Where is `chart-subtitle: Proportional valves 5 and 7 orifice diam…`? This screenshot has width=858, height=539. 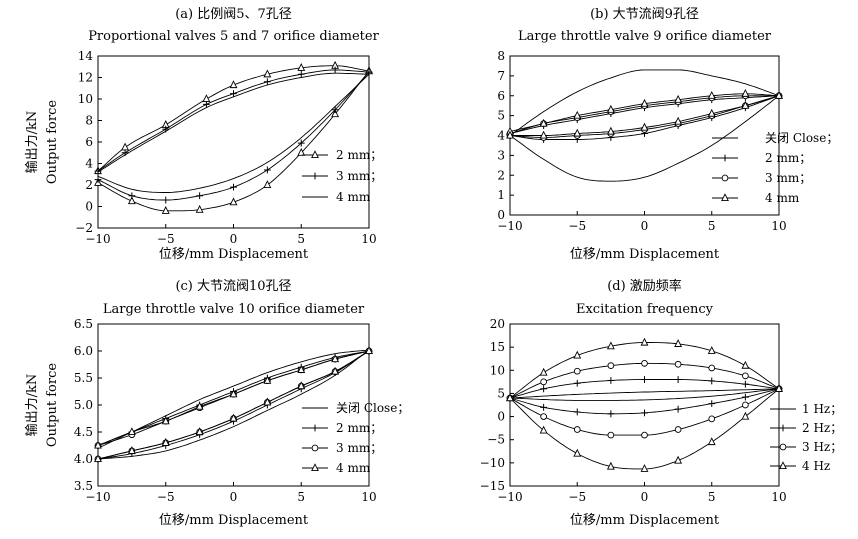
chart-subtitle: Proportional valves 5 and 7 orifice diam… is located at coordinates (233, 36).